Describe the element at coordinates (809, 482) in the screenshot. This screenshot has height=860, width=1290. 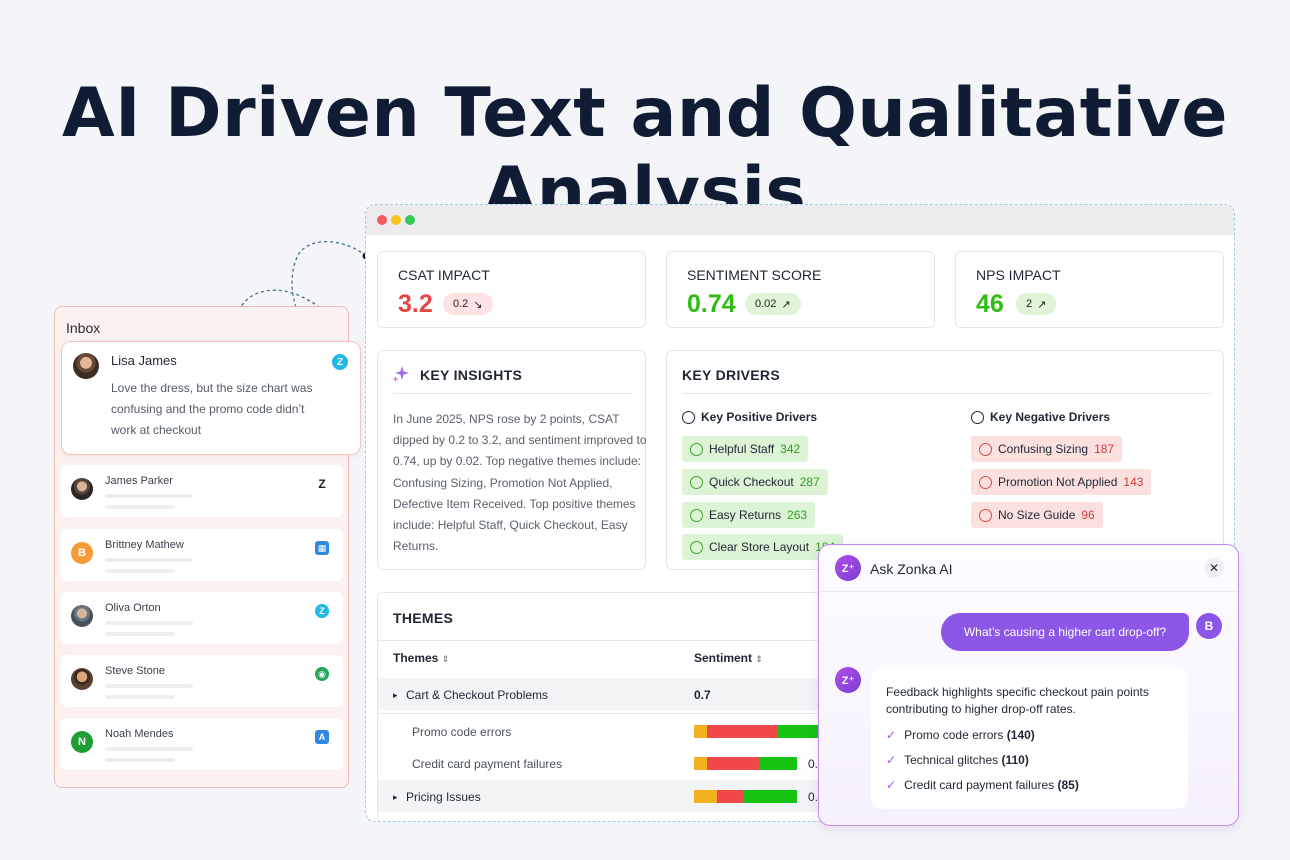
I see `chip-count: 287` at that location.